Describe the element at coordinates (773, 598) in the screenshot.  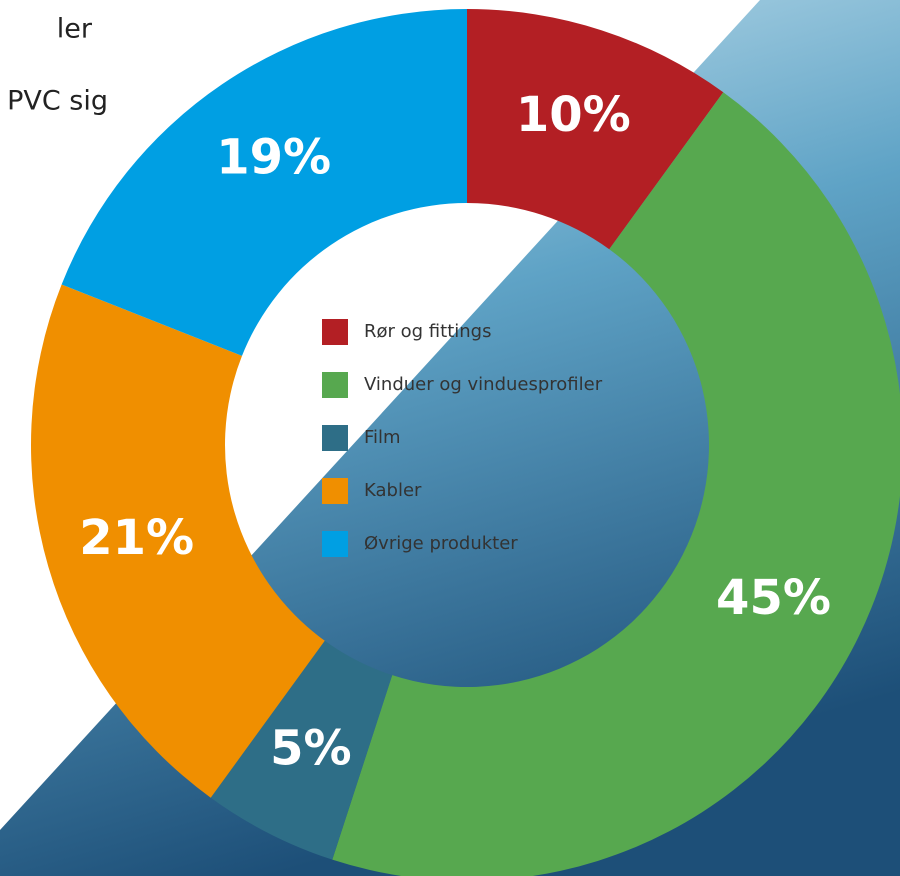
I see `value-label: 45%` at that location.